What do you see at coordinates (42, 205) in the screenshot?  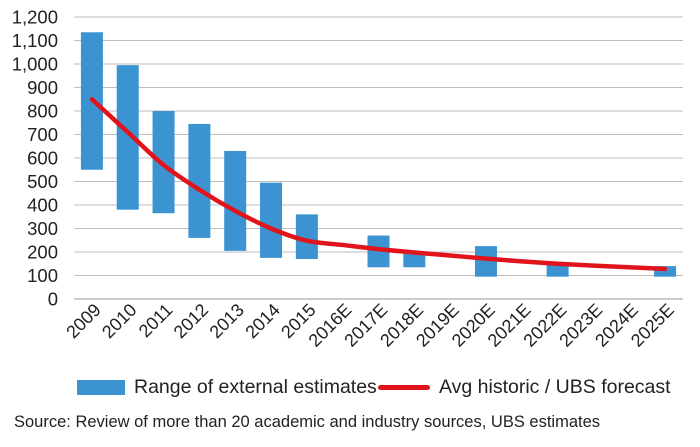 I see `y-tick-label: 400` at bounding box center [42, 205].